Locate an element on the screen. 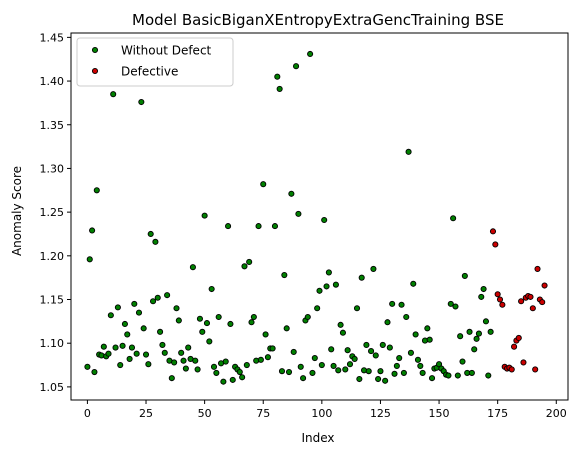 This screenshot has width=580, height=459. x-tick-label: 25 is located at coordinates (146, 413).